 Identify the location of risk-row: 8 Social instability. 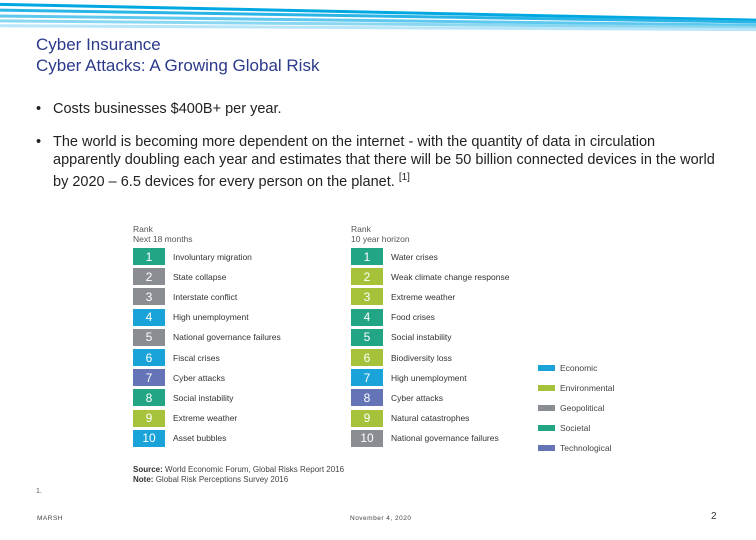
(183, 398).